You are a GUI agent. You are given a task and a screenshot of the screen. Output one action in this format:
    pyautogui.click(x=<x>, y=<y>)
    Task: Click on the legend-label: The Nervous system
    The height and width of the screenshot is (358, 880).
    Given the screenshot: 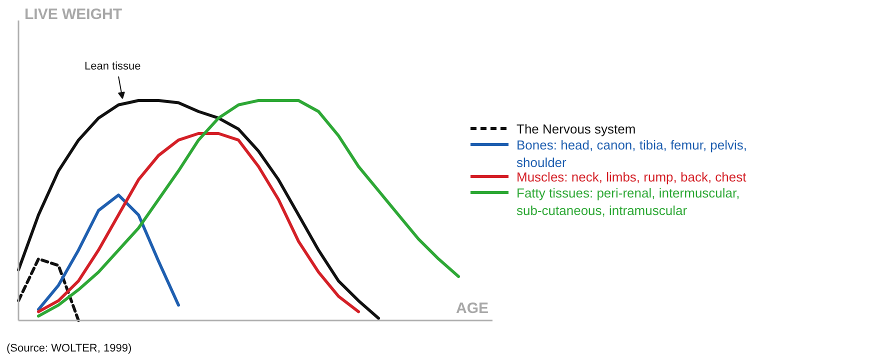 What is the action you would take?
    pyautogui.click(x=576, y=129)
    